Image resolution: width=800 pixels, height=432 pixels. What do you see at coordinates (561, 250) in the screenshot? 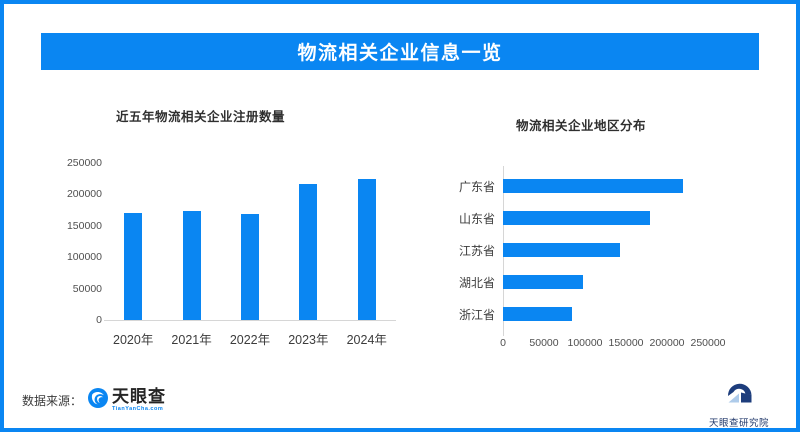
I see `right-bar-江苏省` at bounding box center [561, 250].